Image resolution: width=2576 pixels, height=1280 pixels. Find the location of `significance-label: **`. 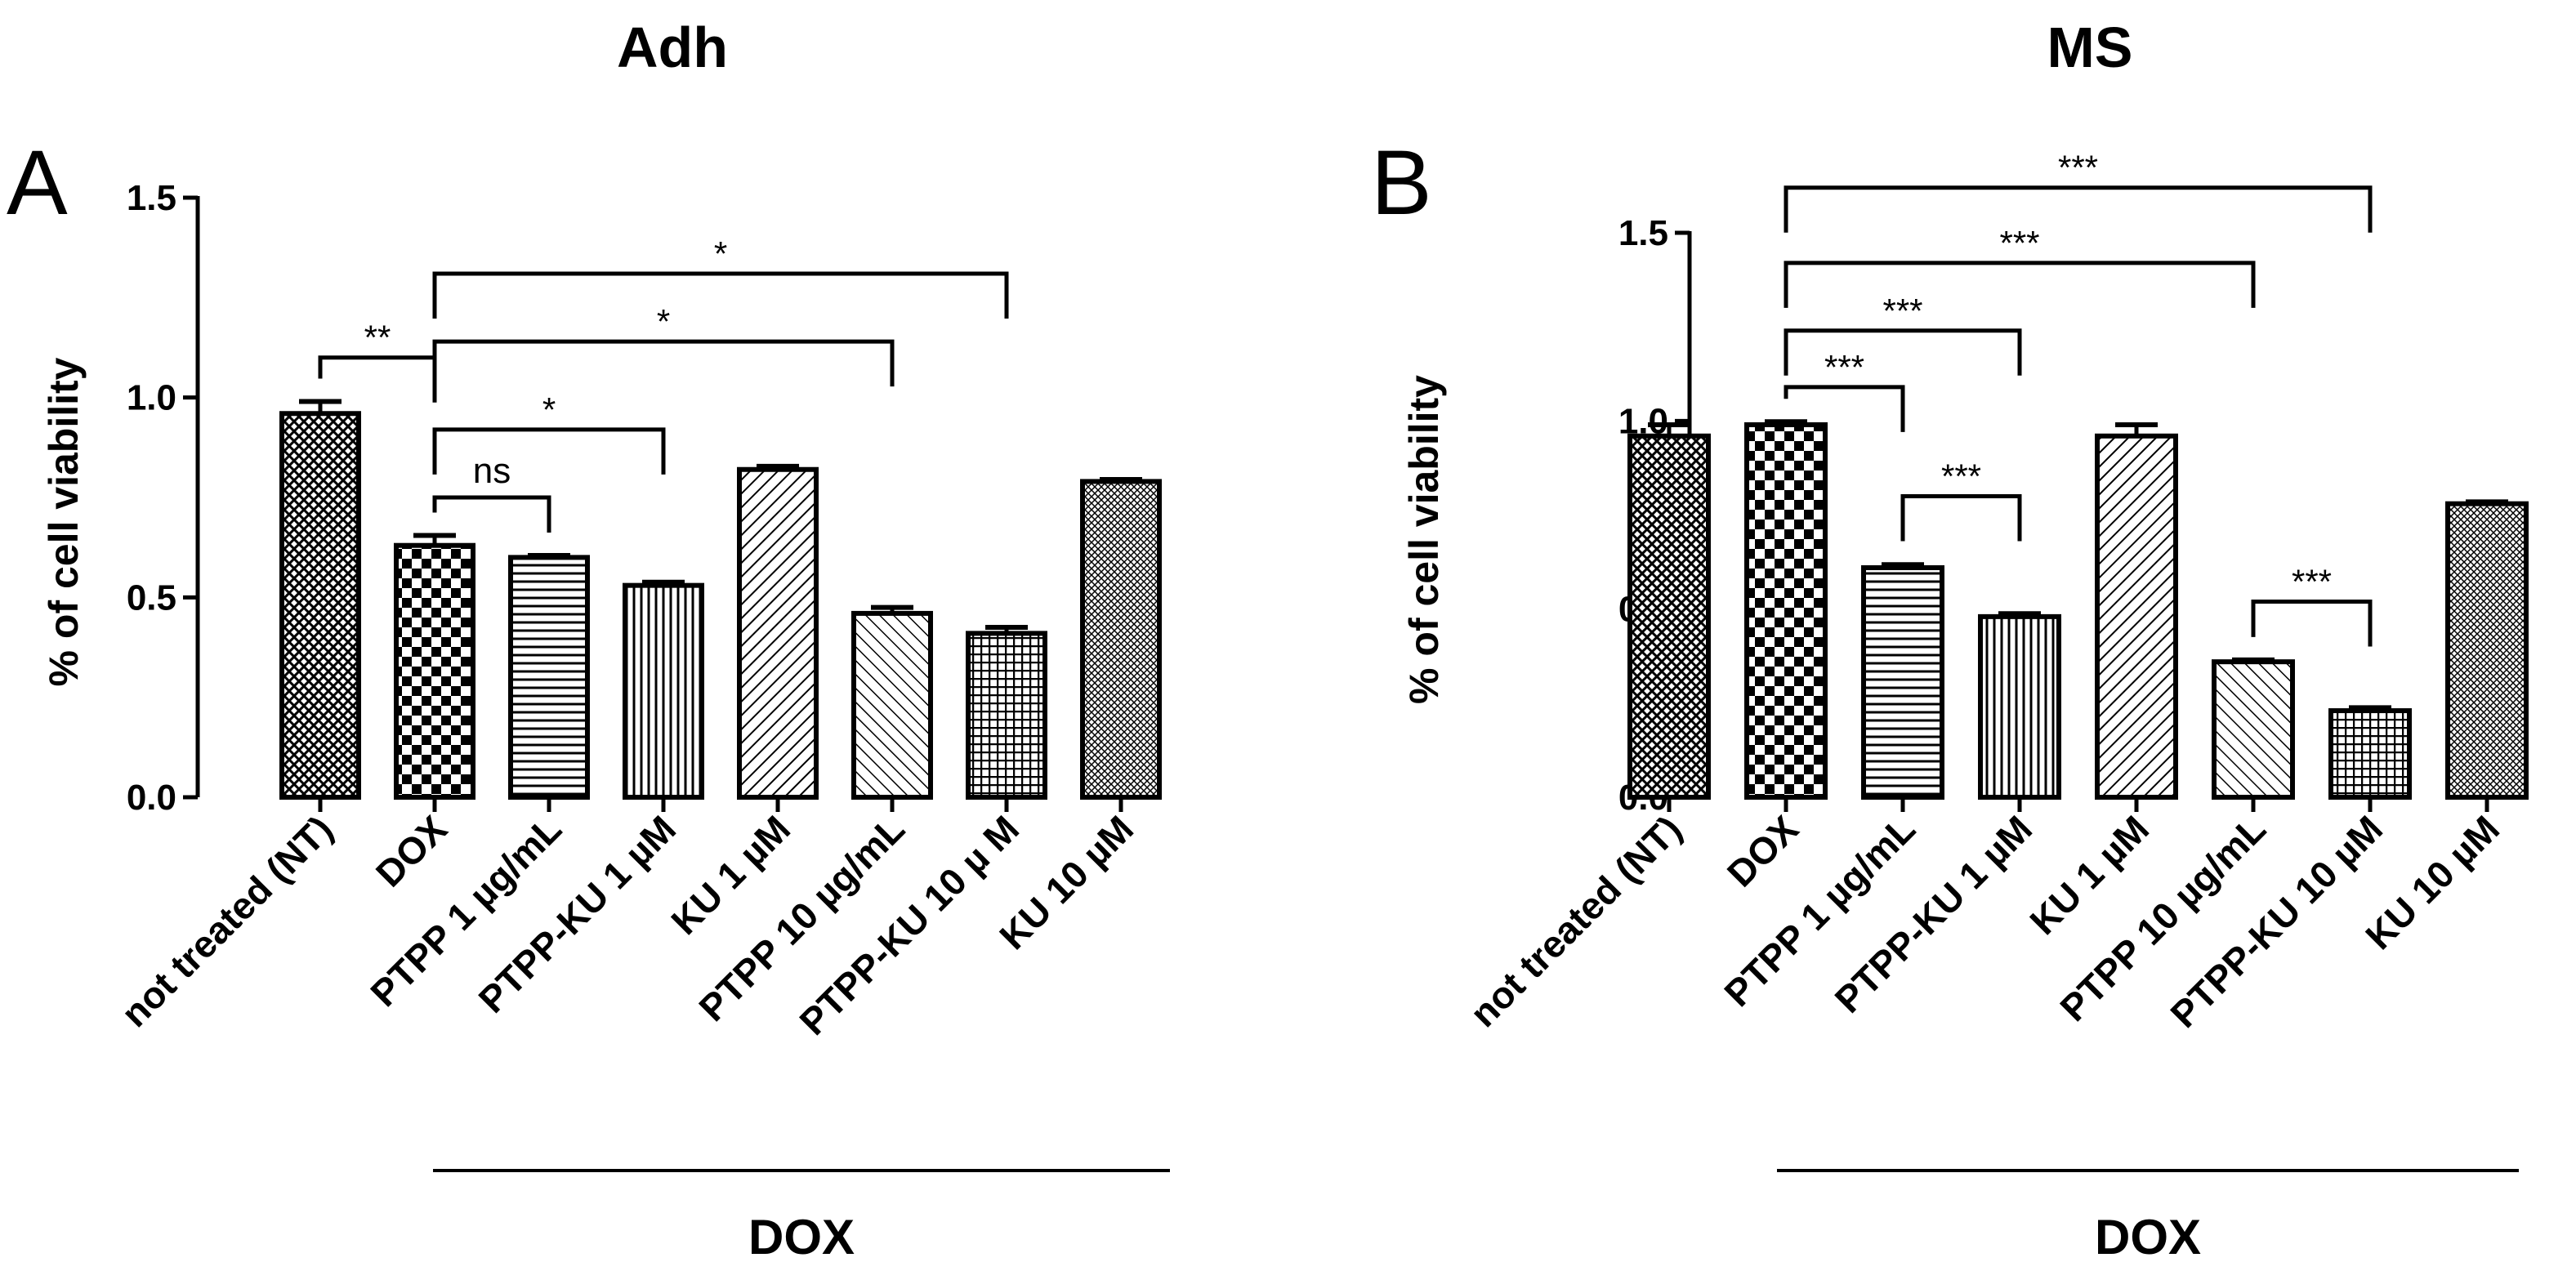

significance-label: ** is located at coordinates (378, 338).